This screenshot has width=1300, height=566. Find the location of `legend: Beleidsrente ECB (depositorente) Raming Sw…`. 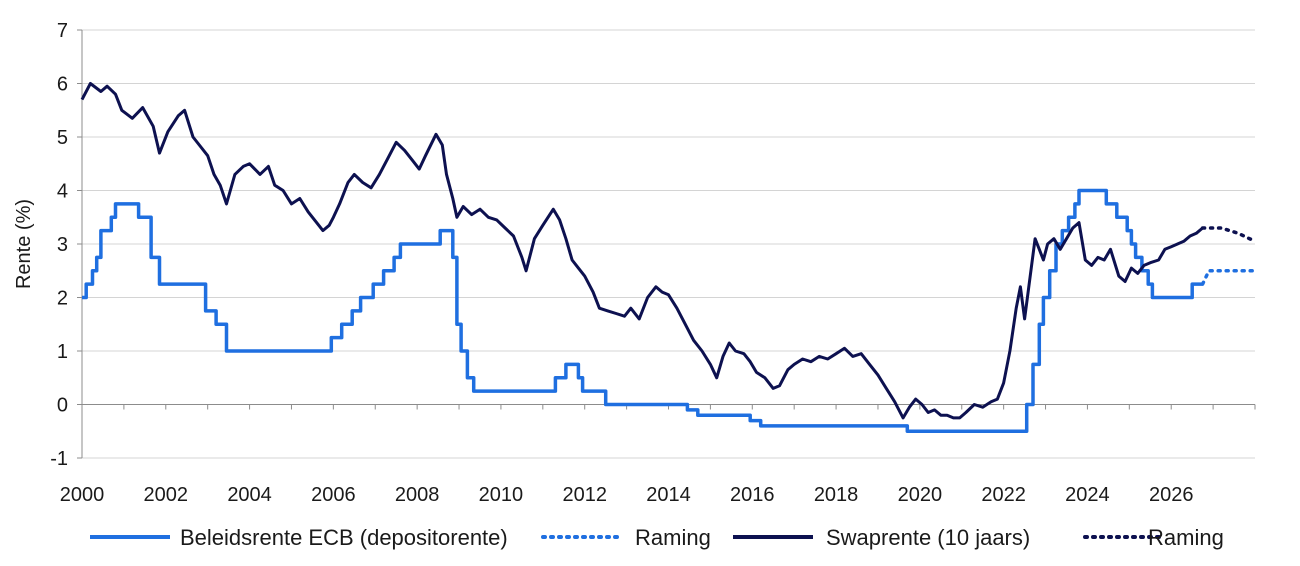

legend: Beleidsrente ECB (depositorente) Raming Sw… is located at coordinates (657, 537).